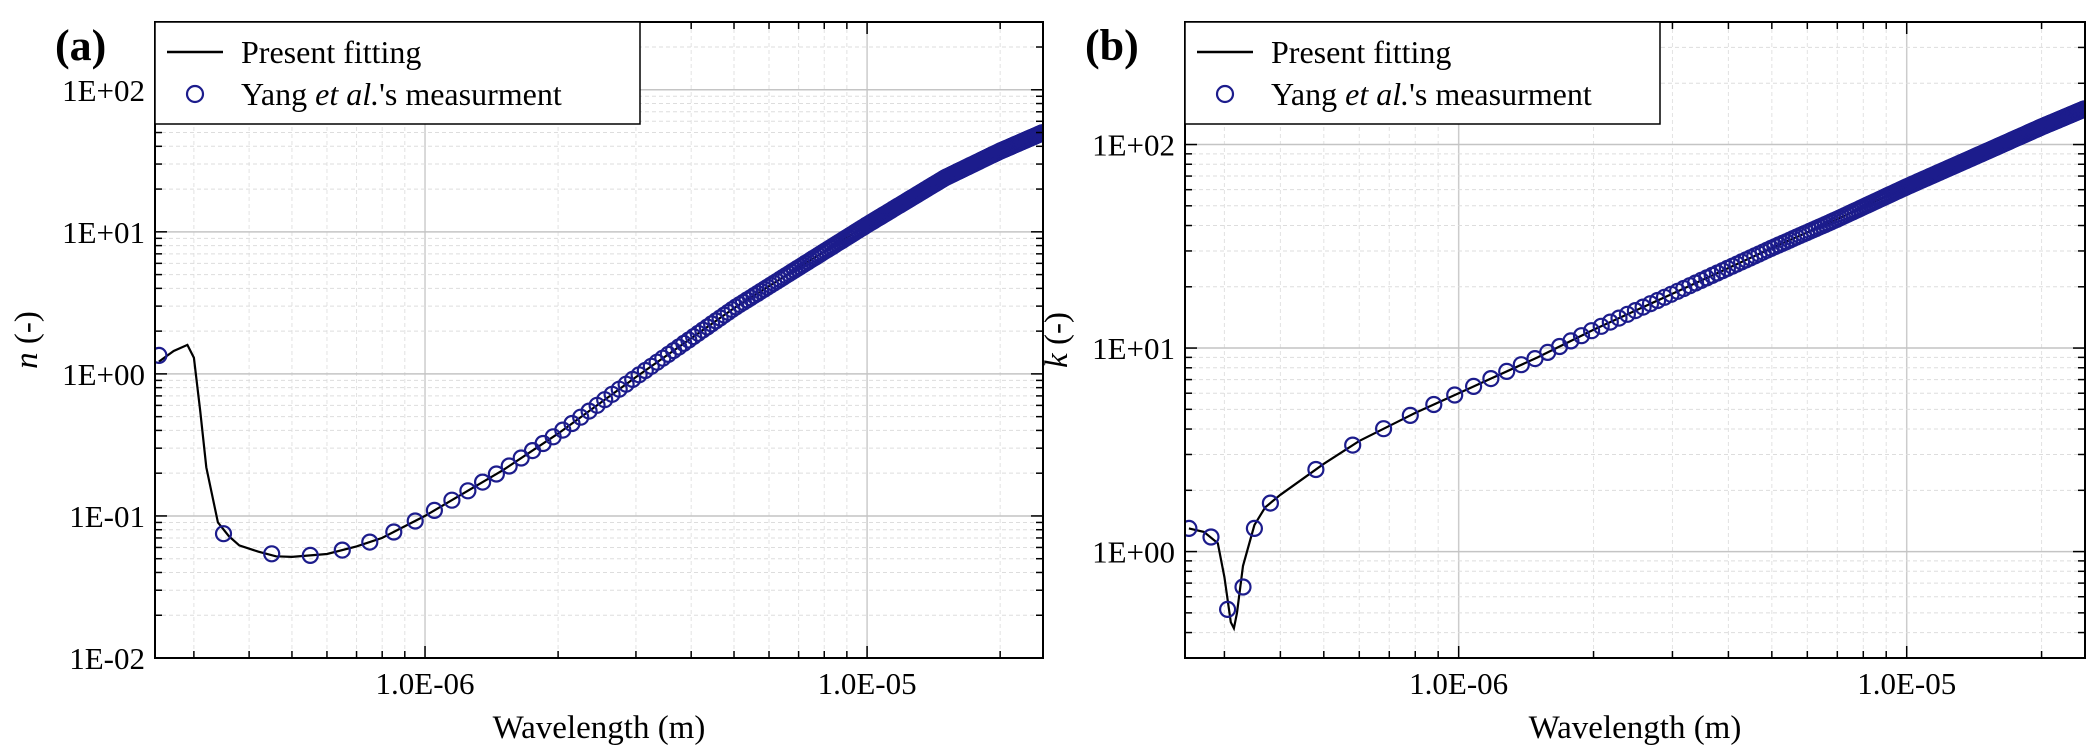 Image resolution: width=2095 pixels, height=746 pixels. I want to click on y-axis-title: k (-), so click(1057, 340).